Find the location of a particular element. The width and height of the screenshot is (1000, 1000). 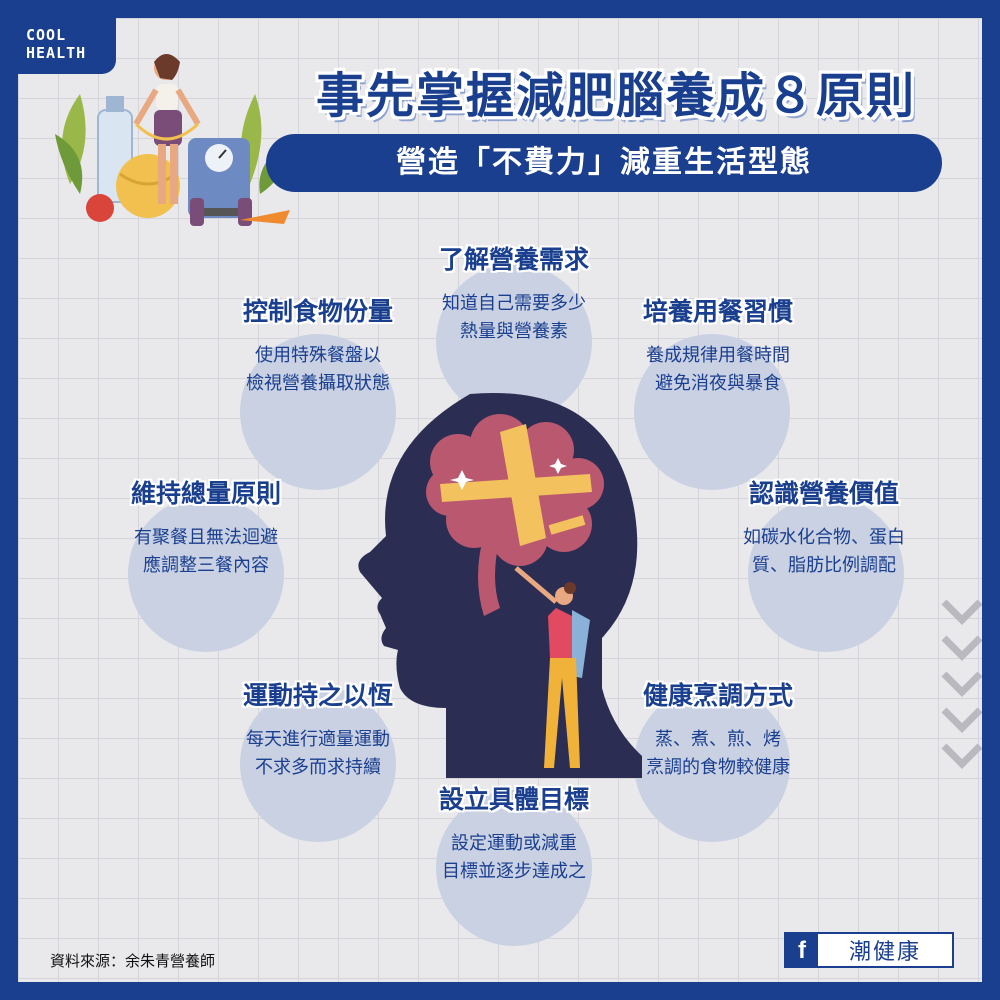

bg-circle-mid-left is located at coordinates (206, 574).